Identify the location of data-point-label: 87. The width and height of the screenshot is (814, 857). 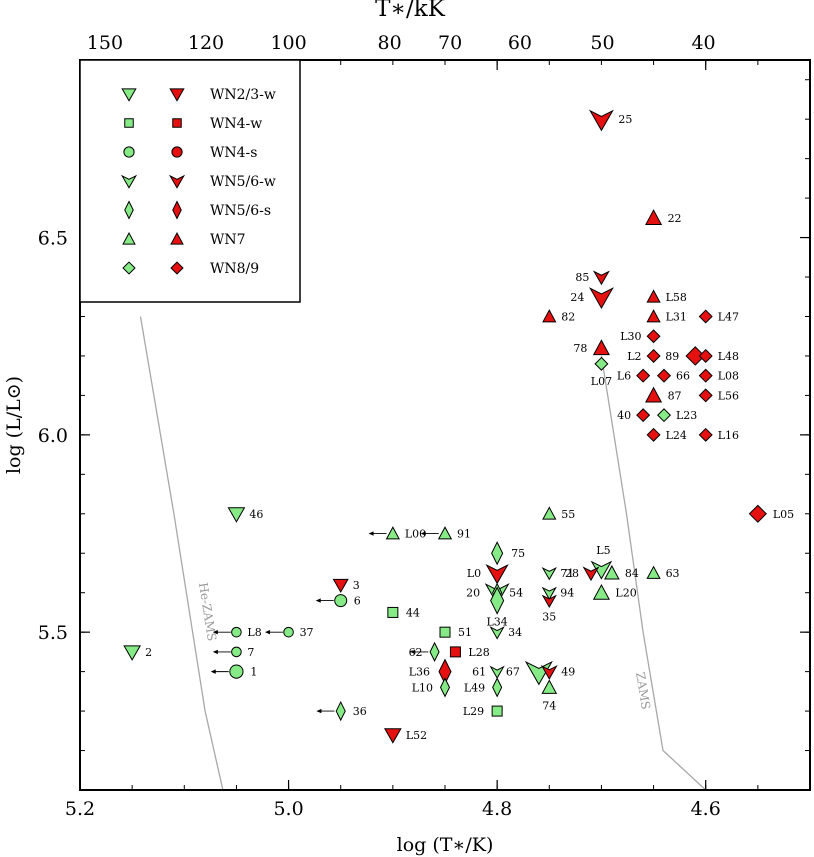
(675, 395).